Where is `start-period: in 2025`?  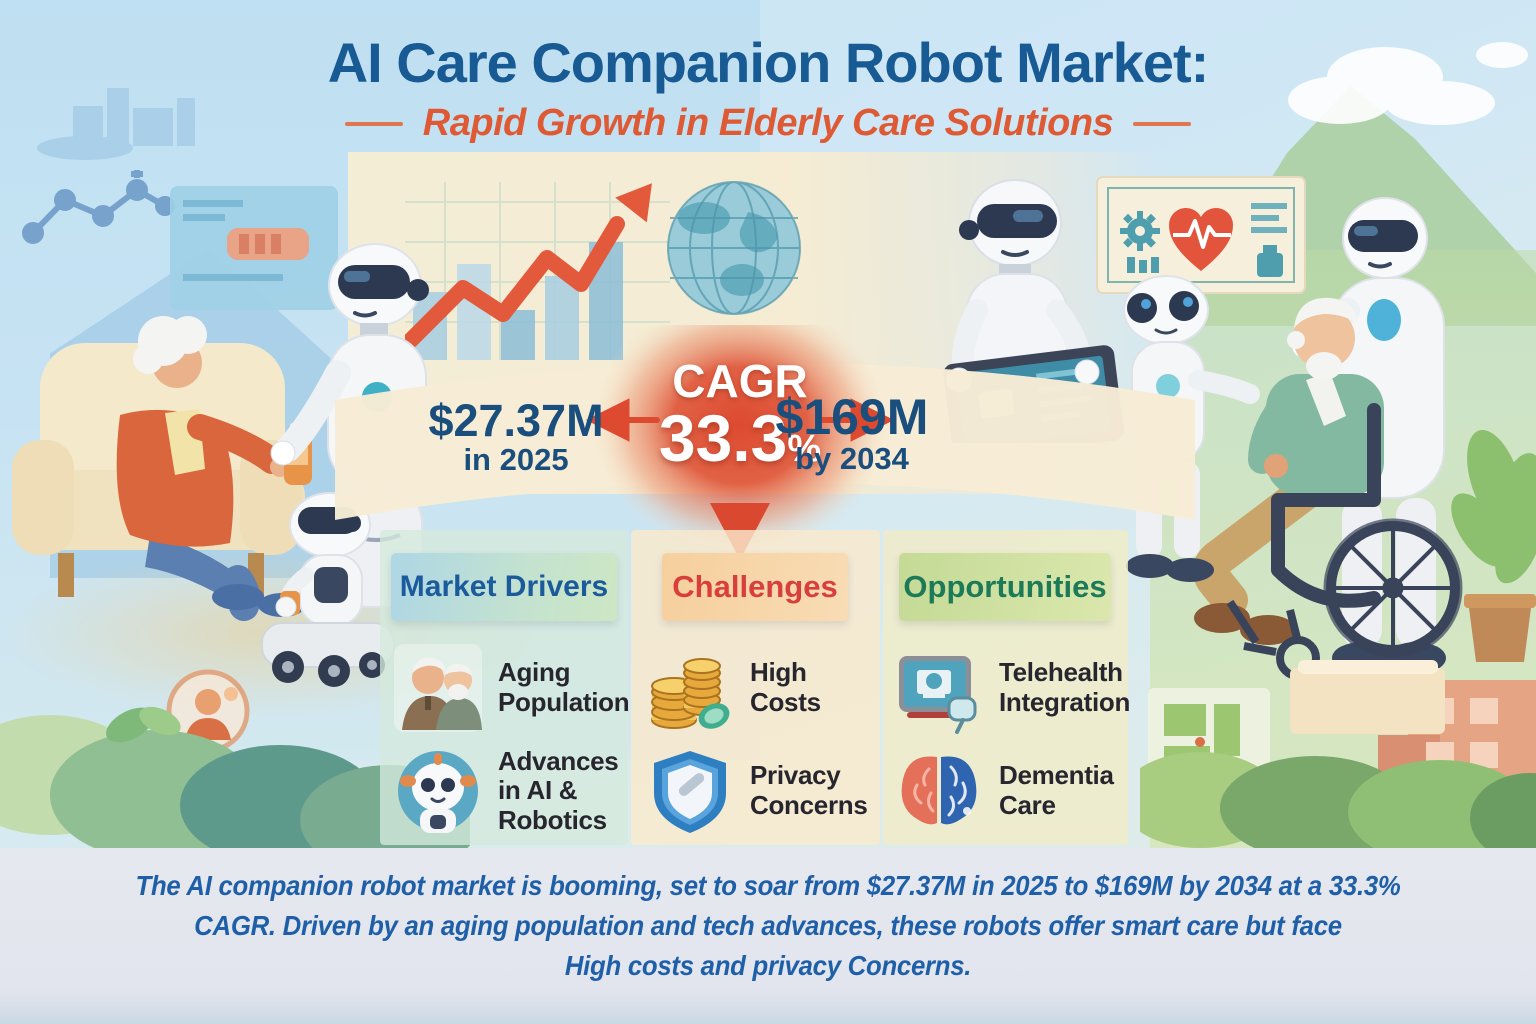 start-period: in 2025 is located at coordinates (516, 459).